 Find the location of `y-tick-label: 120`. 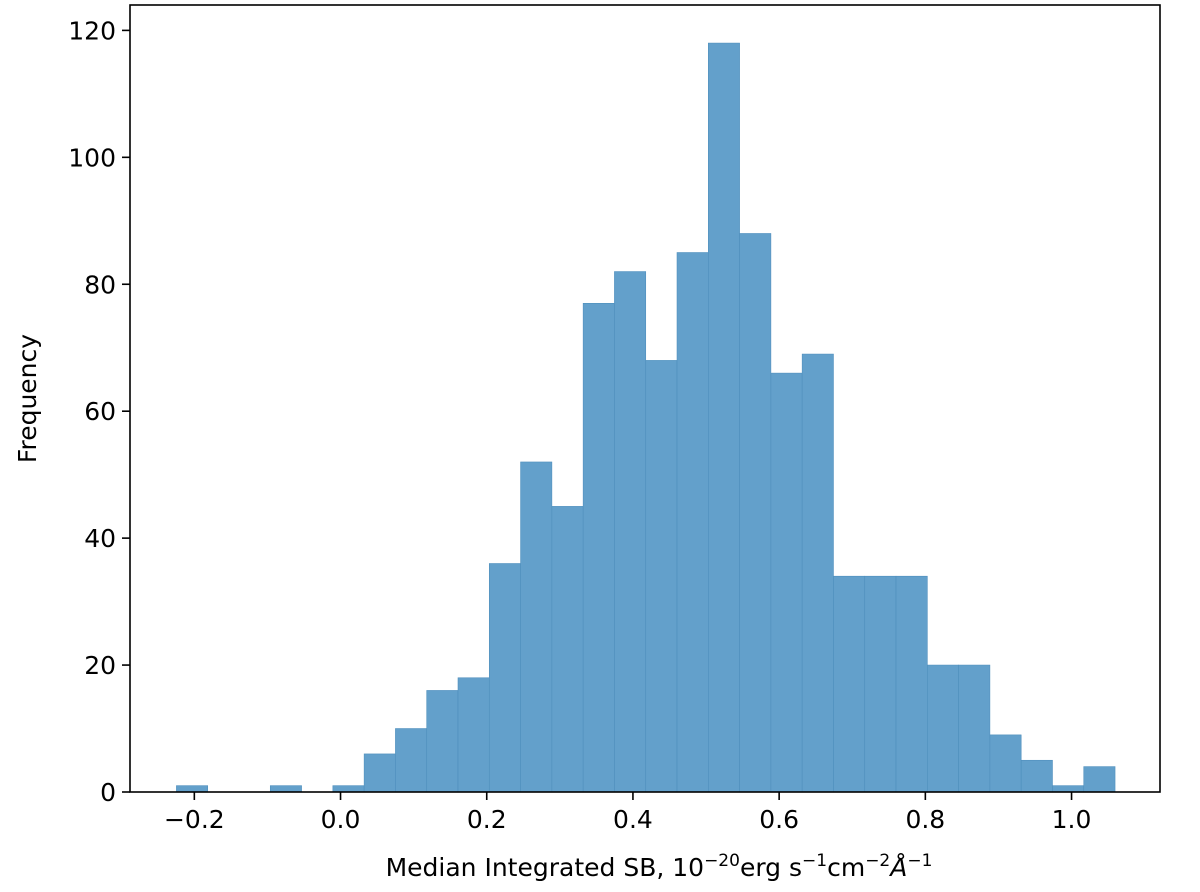

y-tick-label: 120 is located at coordinates (92, 30).